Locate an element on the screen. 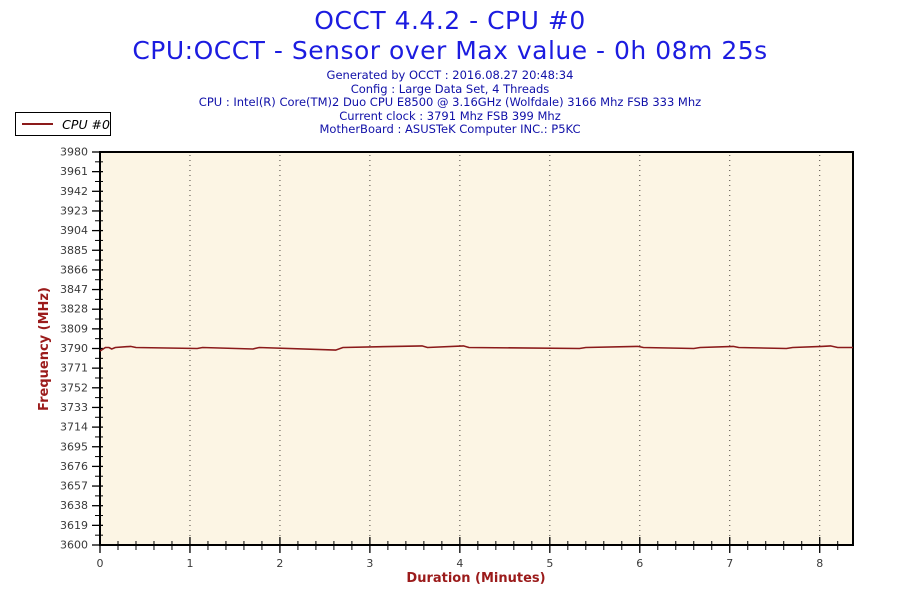  info-current-clock: Current clock : 3791 Mhz FSB 399 Mhz is located at coordinates (450, 115).